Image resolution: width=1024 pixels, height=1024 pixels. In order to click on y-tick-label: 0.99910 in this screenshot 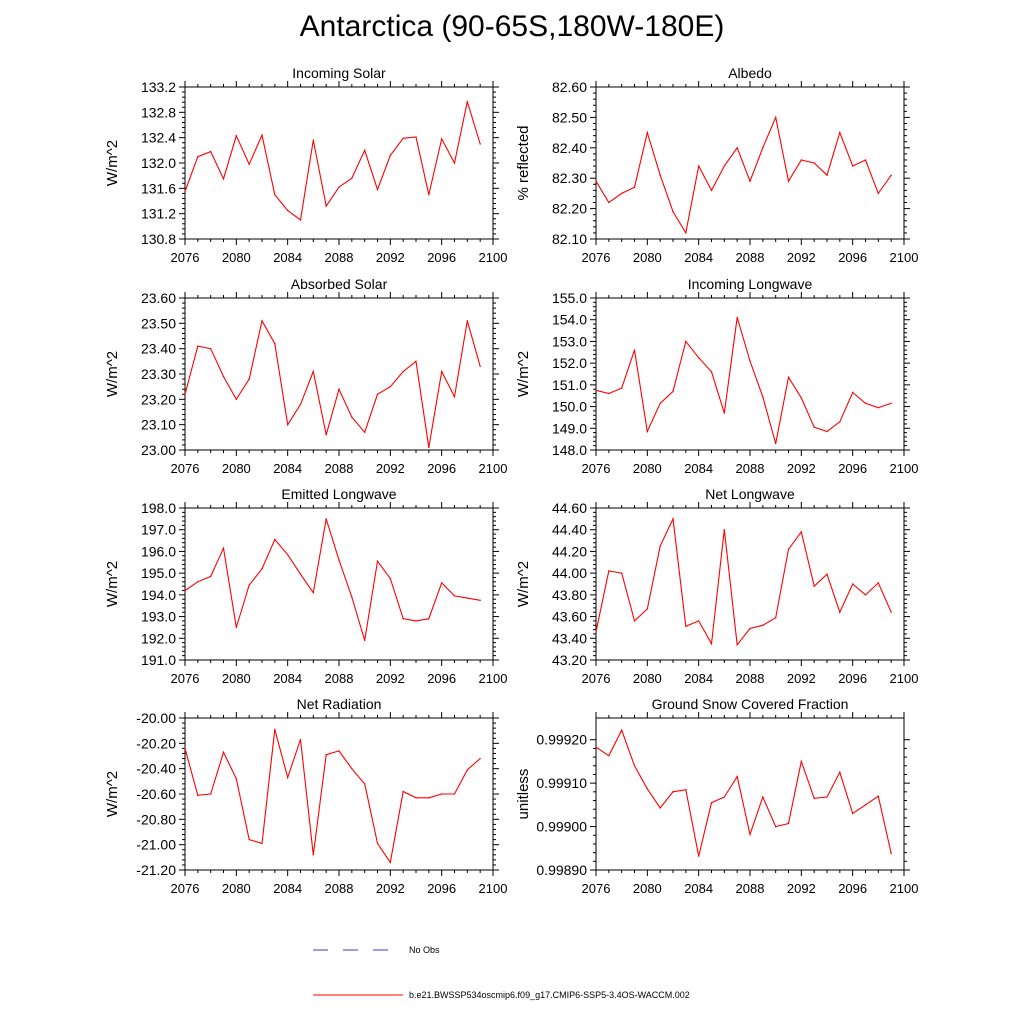, I will do `click(561, 783)`.